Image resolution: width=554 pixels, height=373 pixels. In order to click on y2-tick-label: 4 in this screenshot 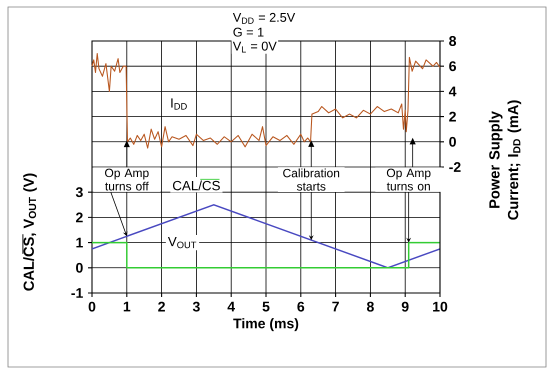, I will do `click(452, 91)`.